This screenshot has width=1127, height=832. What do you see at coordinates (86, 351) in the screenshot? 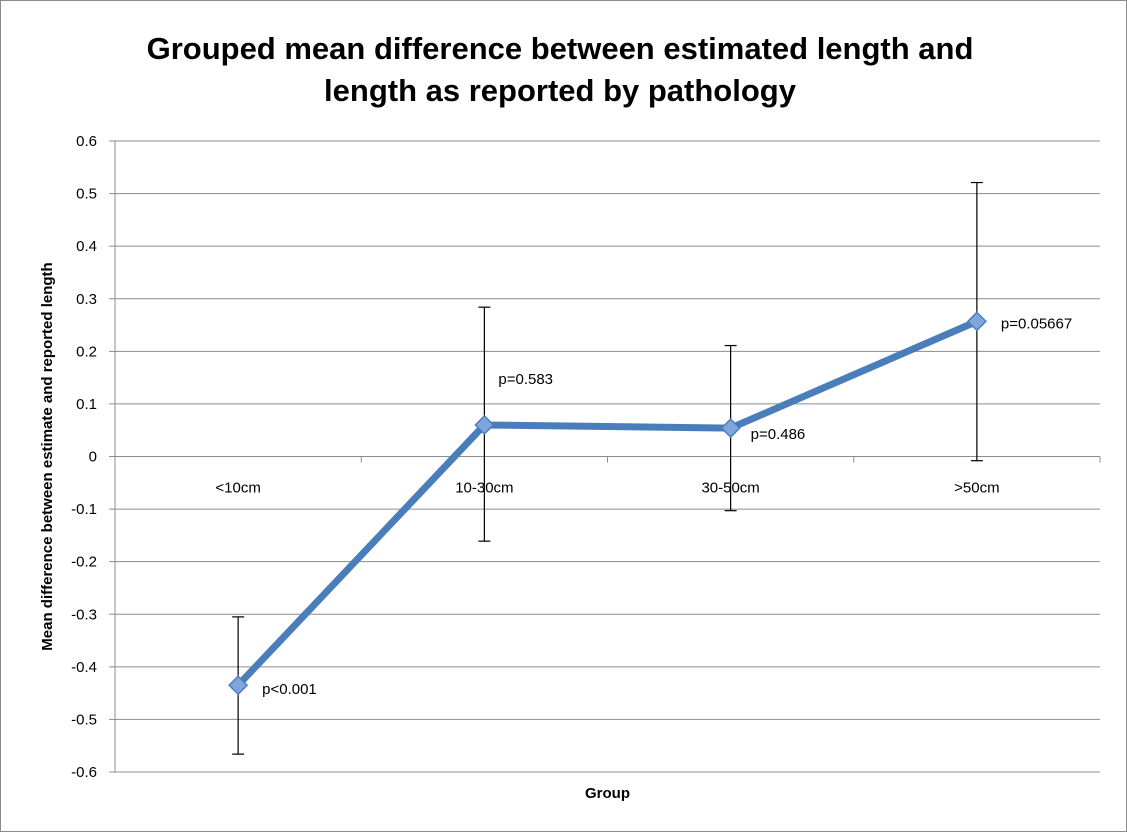
I see `y-tick-label: 0.2` at bounding box center [86, 351].